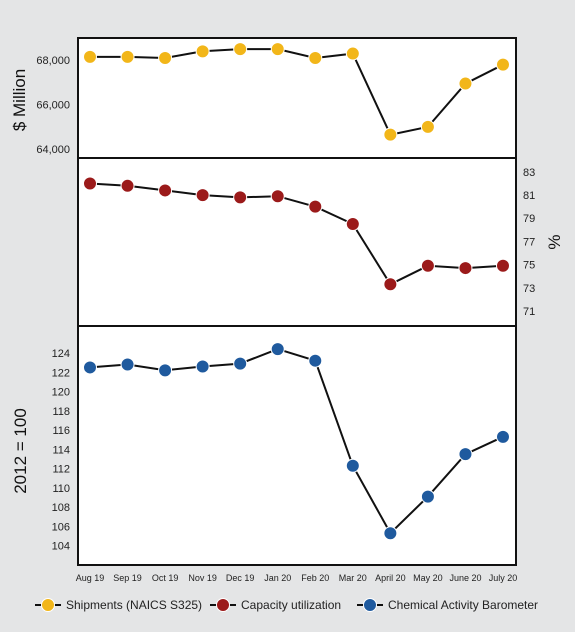  Describe the element at coordinates (53, 61) in the screenshot. I see `y-tick-label: 68,000` at that location.